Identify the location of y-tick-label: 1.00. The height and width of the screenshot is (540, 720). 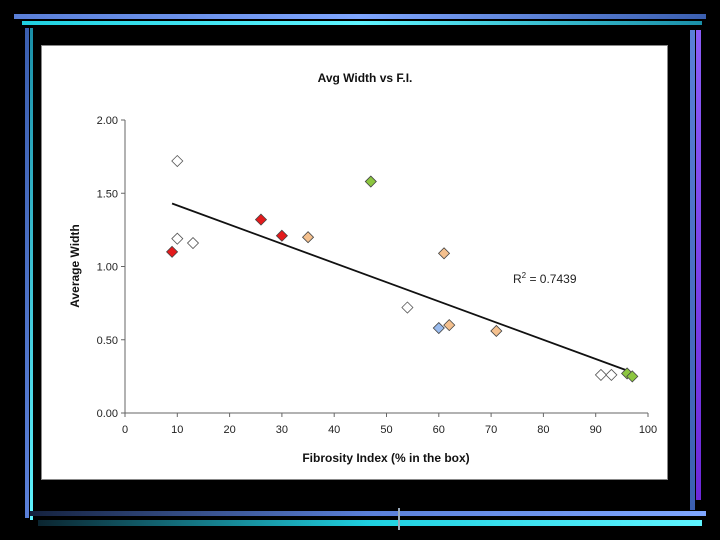
(107, 268).